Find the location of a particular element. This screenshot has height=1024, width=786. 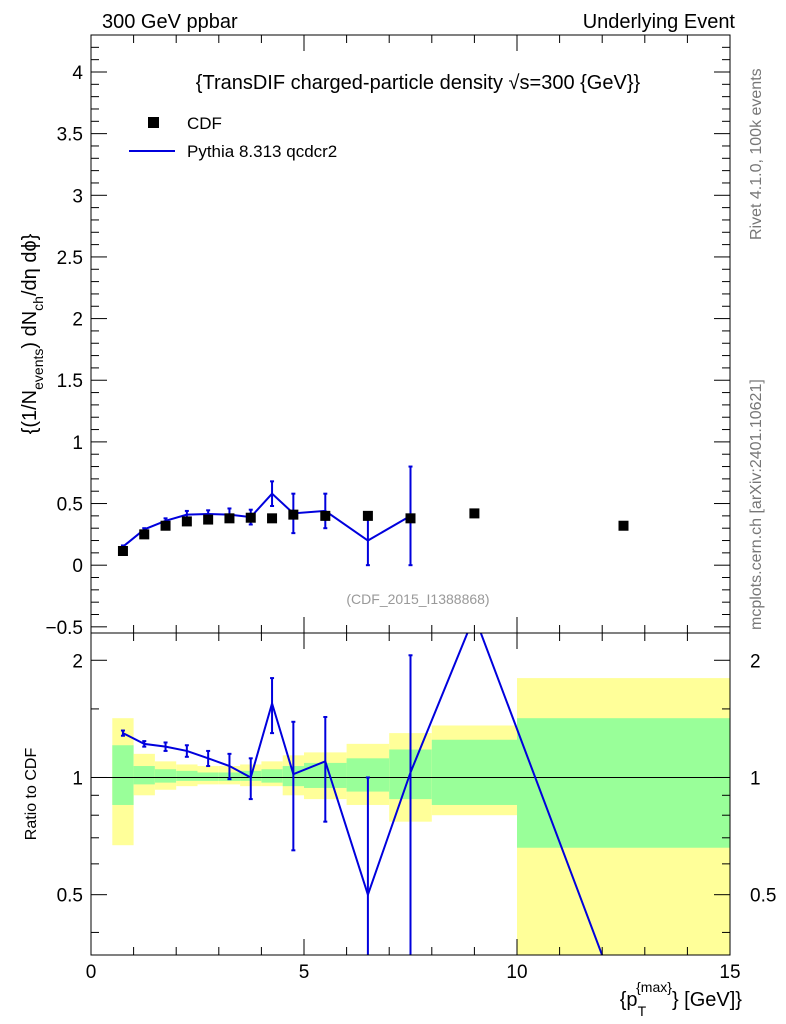

ratio-y-axis-label: Ratio to CDF is located at coordinates (31, 794).